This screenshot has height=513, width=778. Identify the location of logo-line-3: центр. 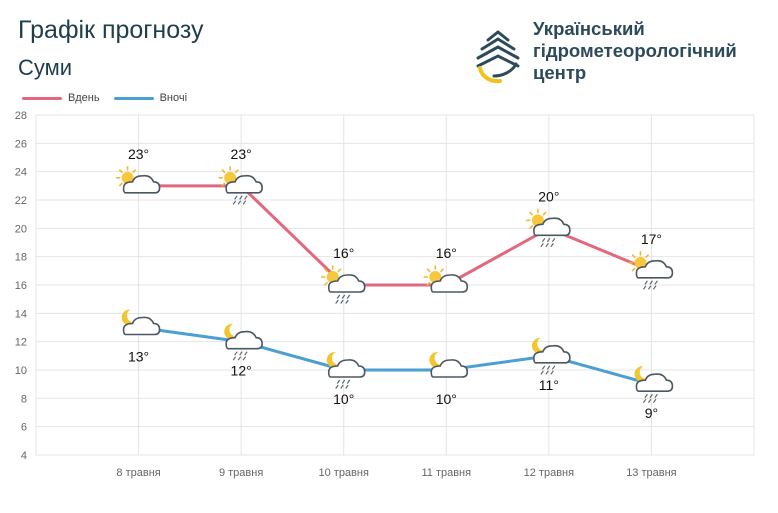
(560, 72).